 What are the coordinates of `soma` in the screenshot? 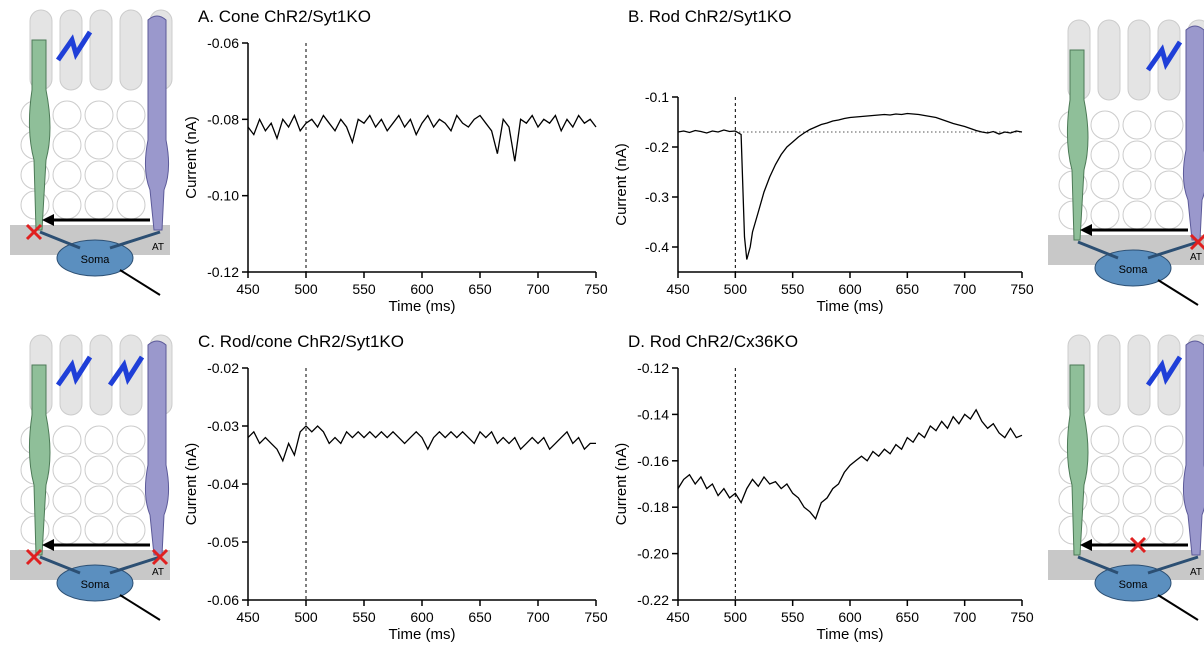 It's located at (95, 583).